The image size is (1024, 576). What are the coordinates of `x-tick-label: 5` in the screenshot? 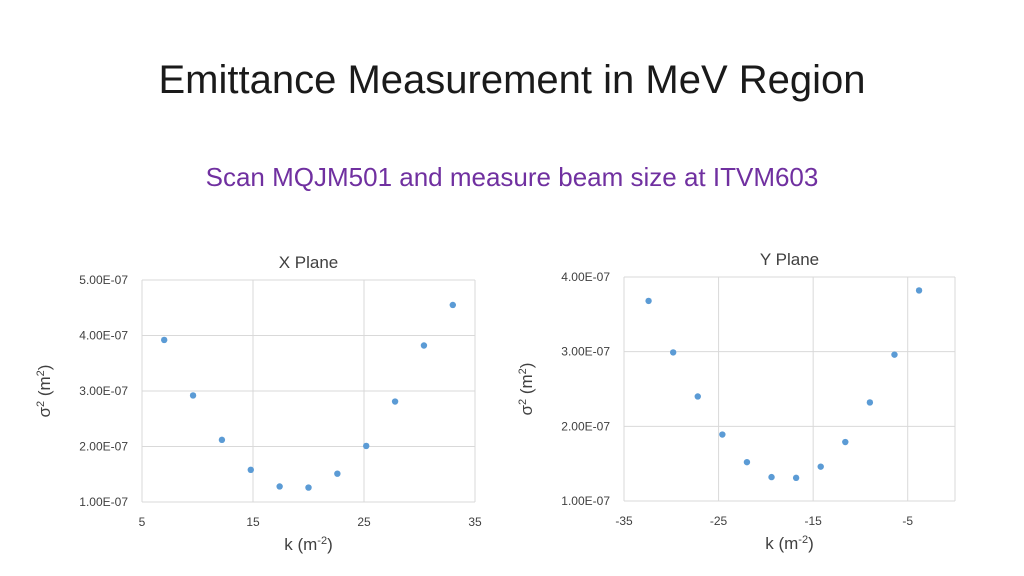 It's located at (142, 522).